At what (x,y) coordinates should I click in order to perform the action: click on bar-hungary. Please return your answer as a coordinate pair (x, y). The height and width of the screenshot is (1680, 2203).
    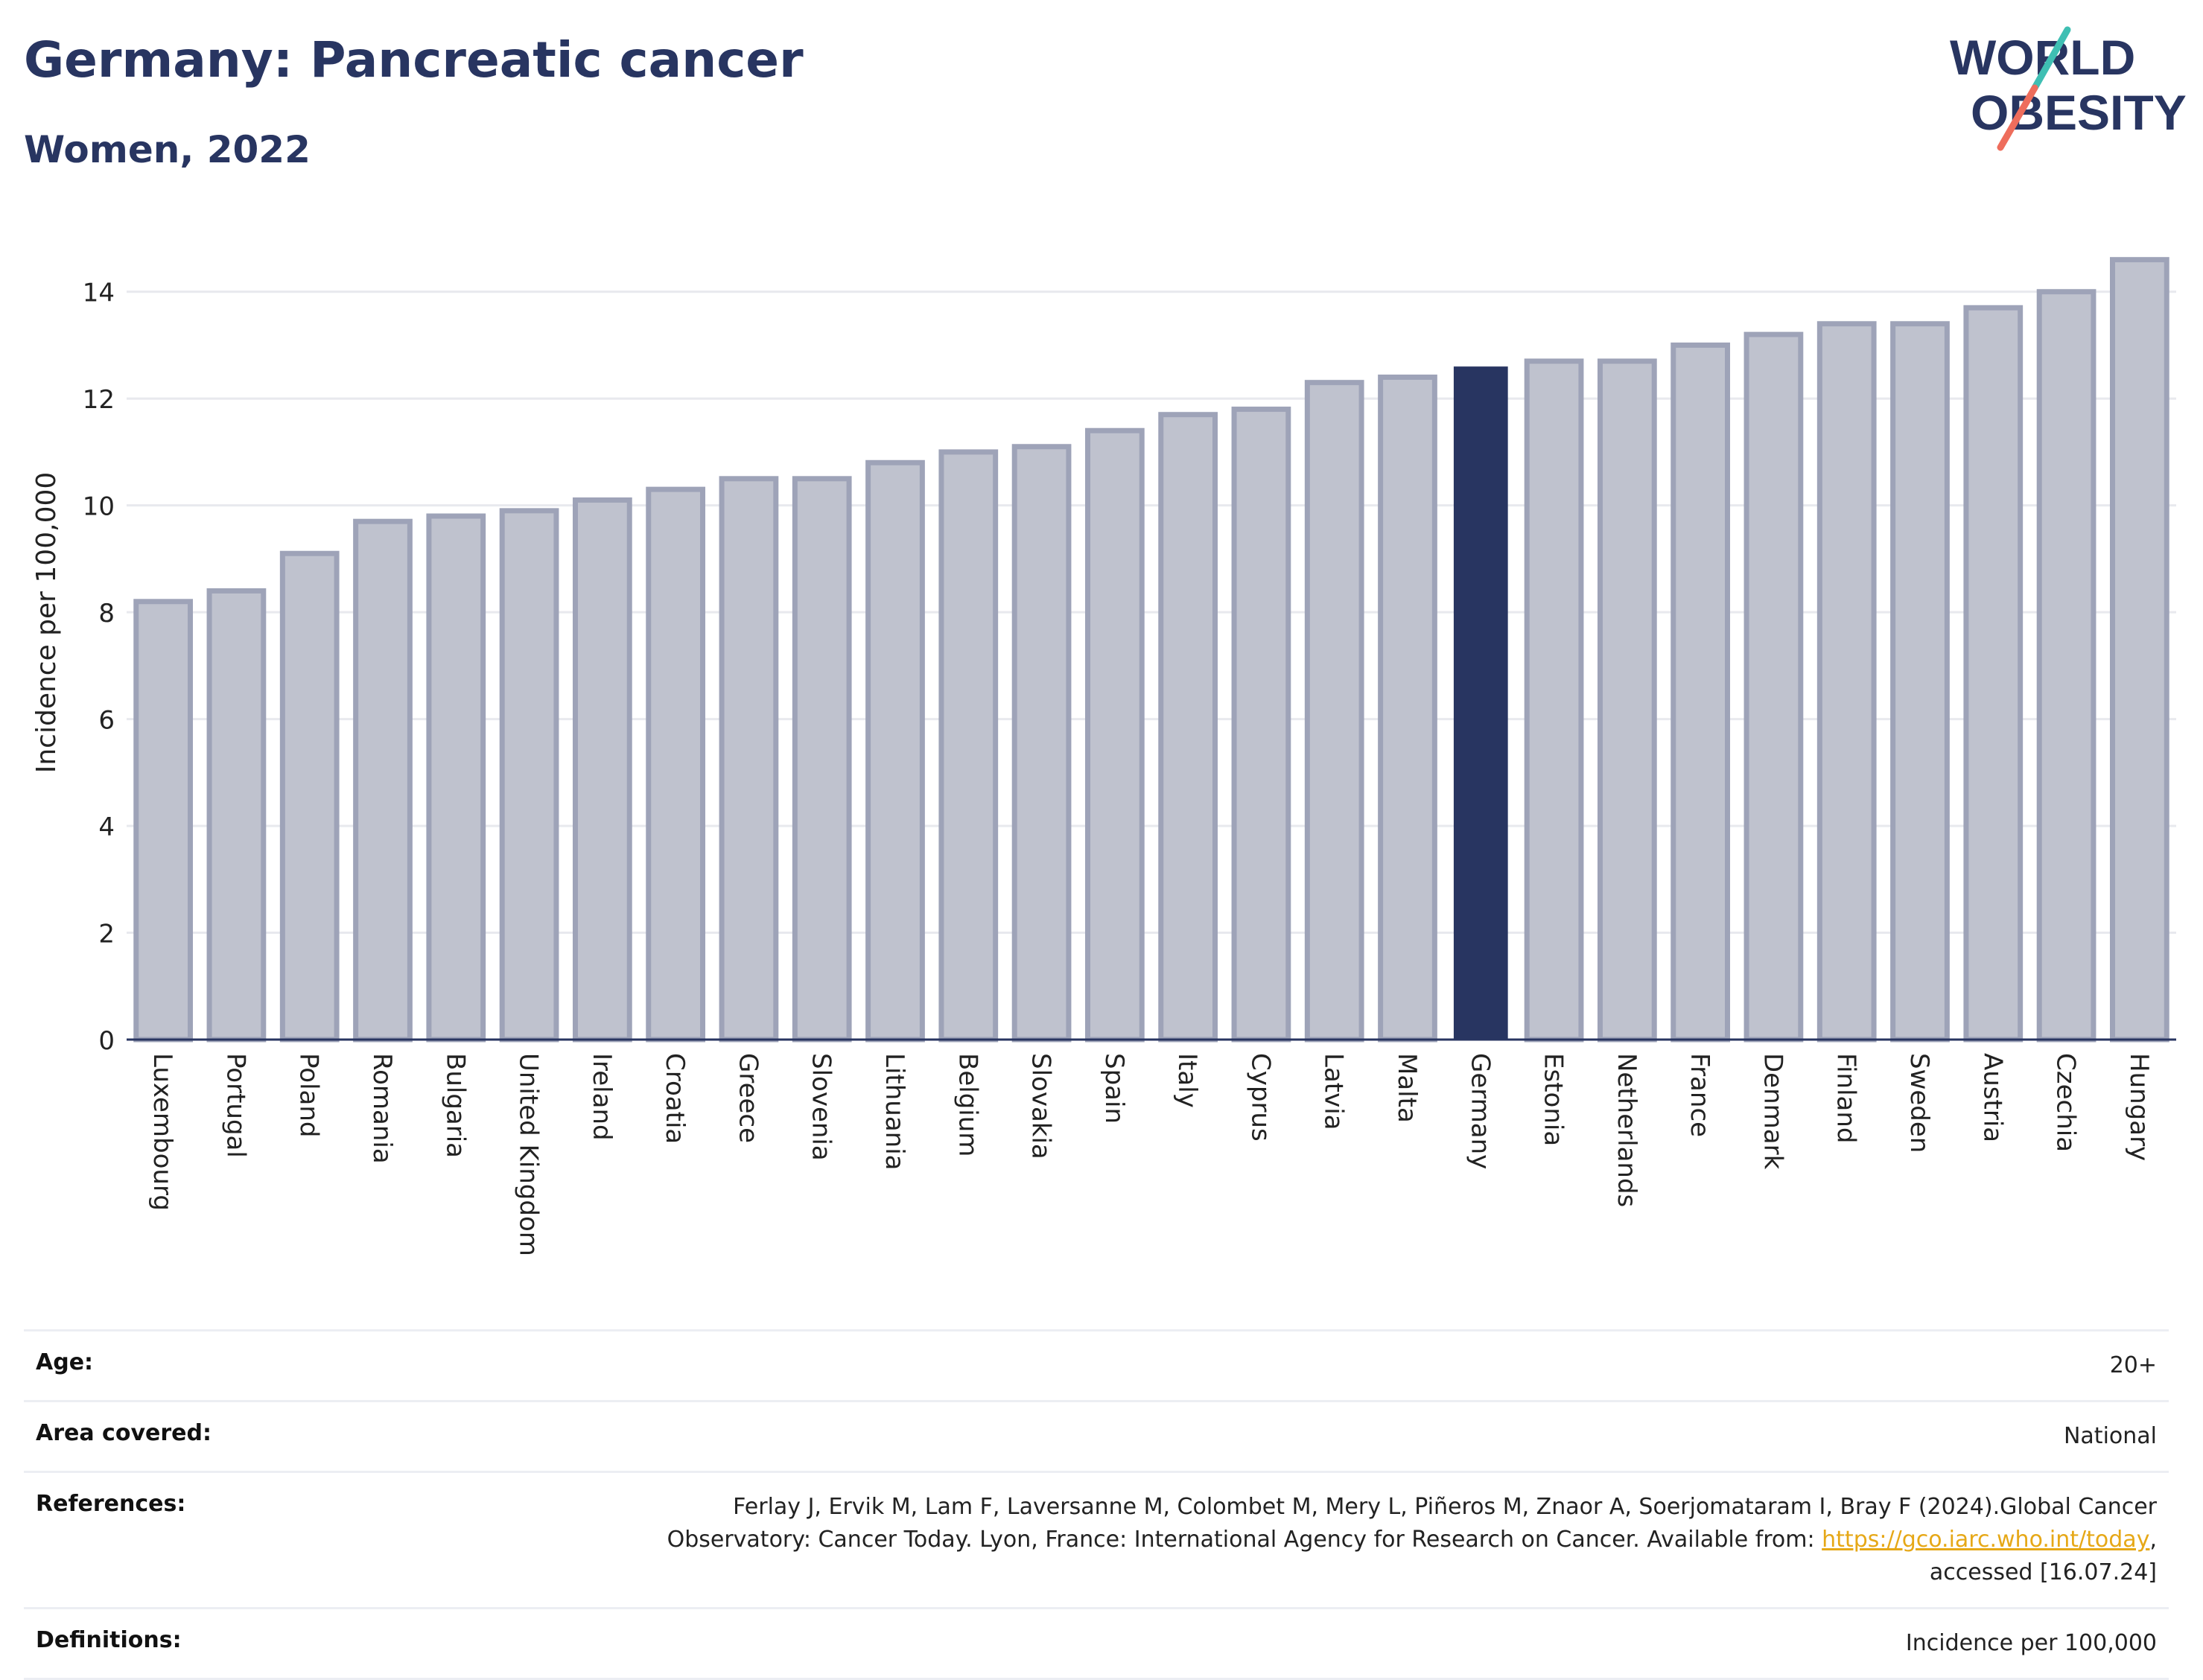
    Looking at the image, I should click on (2139, 650).